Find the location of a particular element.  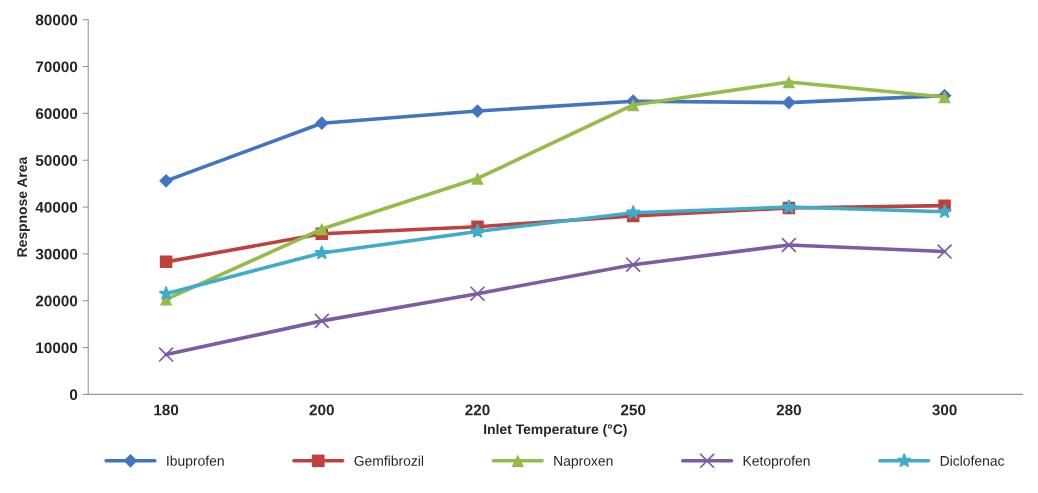

x-tick-label: 220 is located at coordinates (477, 410).